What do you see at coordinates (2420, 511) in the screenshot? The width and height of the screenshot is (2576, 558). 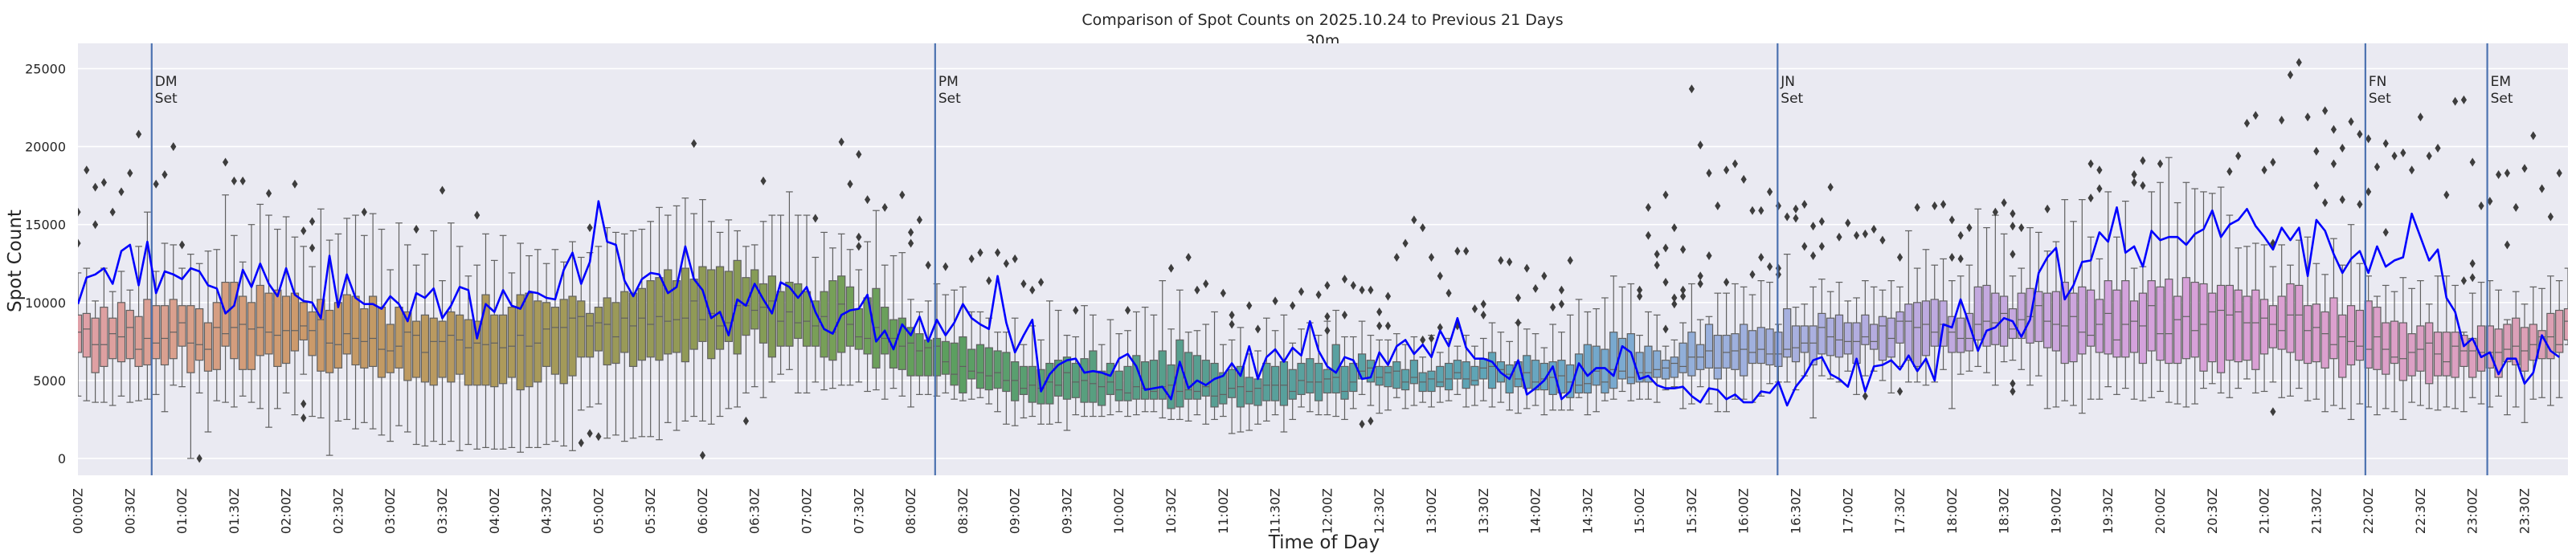 I see `x-tick-label: 22:30Z` at bounding box center [2420, 511].